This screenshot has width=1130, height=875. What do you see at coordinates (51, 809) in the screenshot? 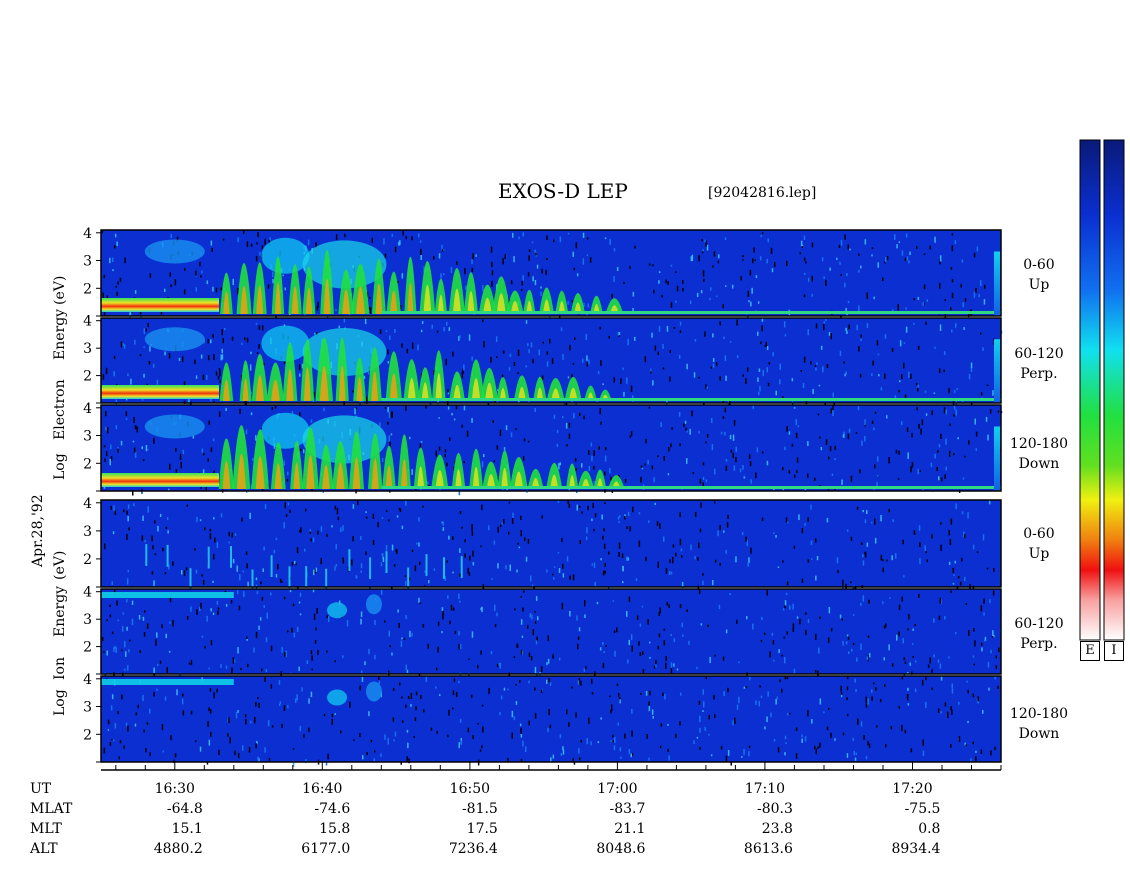
I see `row-label-mlat: MLAT` at bounding box center [51, 809].